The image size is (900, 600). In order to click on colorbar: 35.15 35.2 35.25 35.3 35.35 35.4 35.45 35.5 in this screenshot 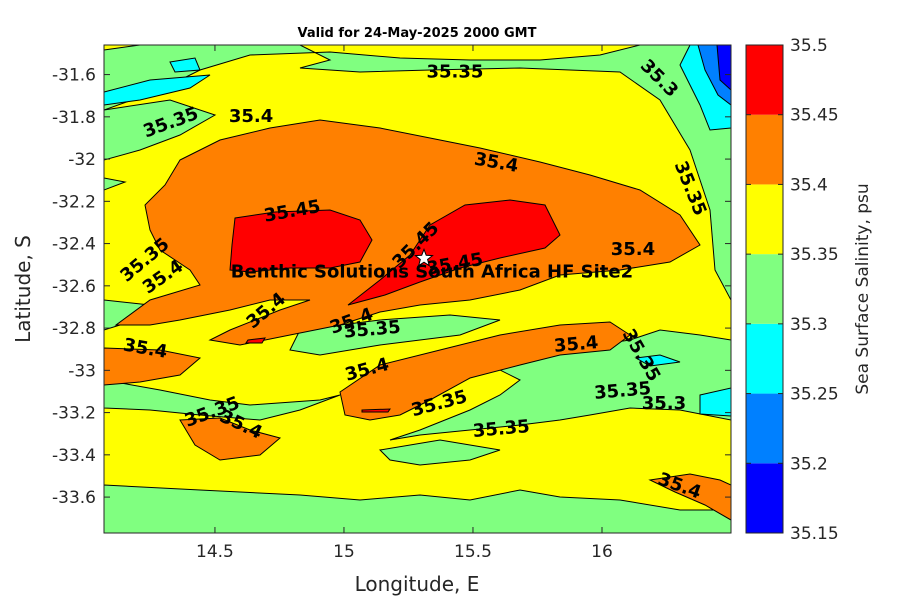, I will do `click(792, 290)`.